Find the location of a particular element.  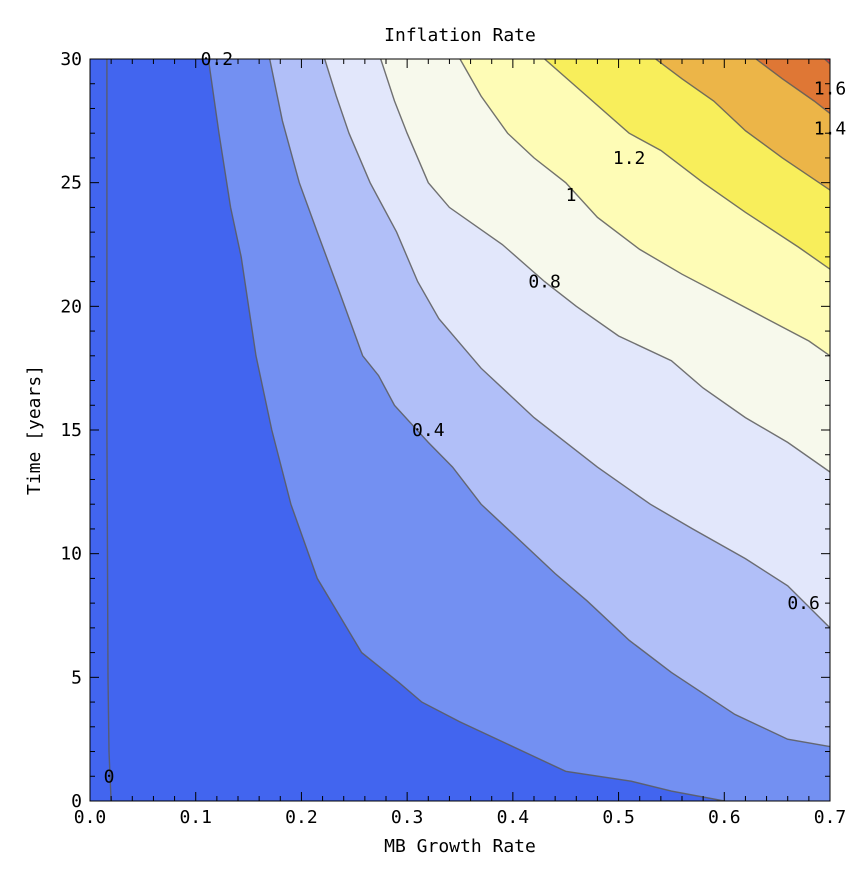

contour-label-0: 0 is located at coordinates (109, 776).